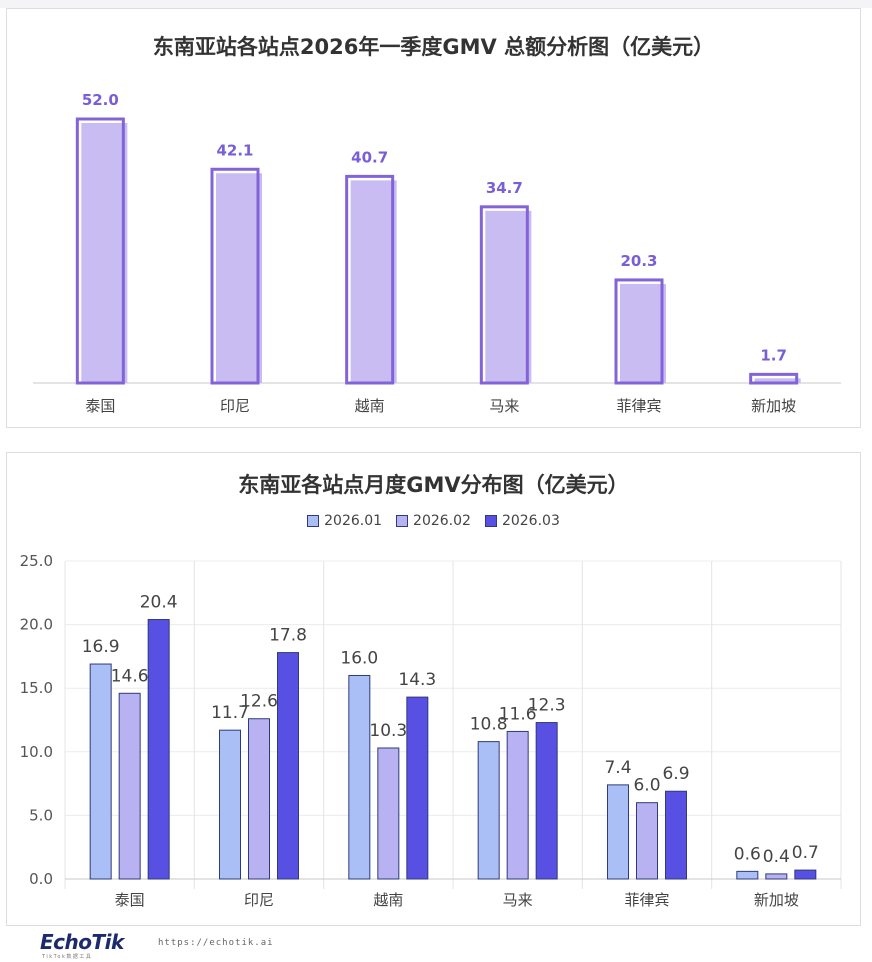  Describe the element at coordinates (638, 261) in the screenshot. I see `data-label-5: 20.3` at that location.